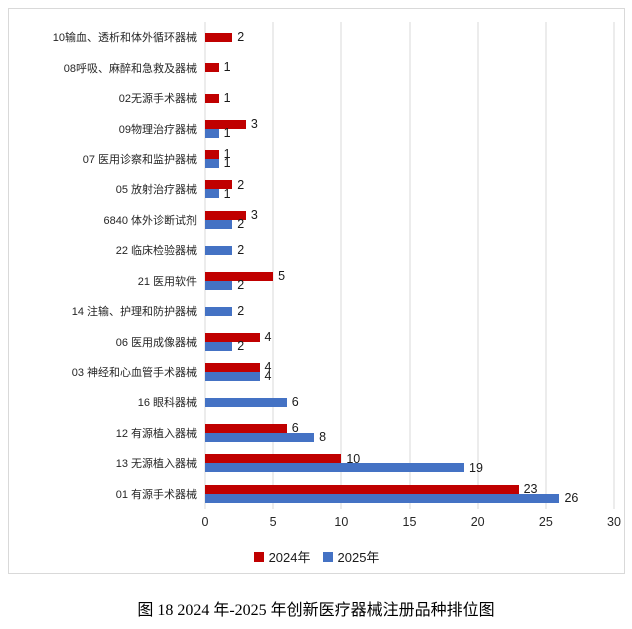  I want to click on category-row: 01 有源手术器械 23 26, so click(311, 494).